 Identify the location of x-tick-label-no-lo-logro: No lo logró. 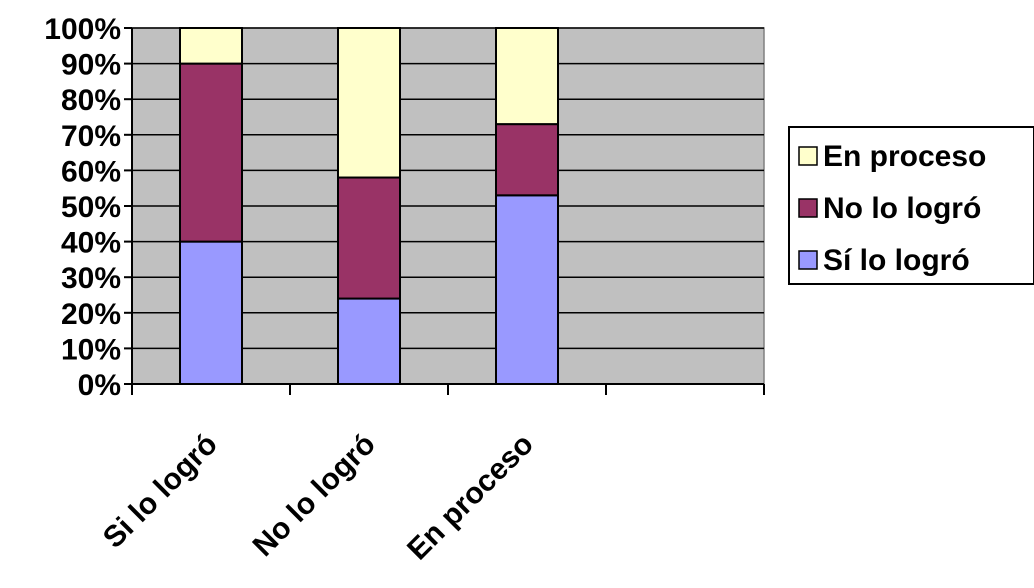
(314, 495).